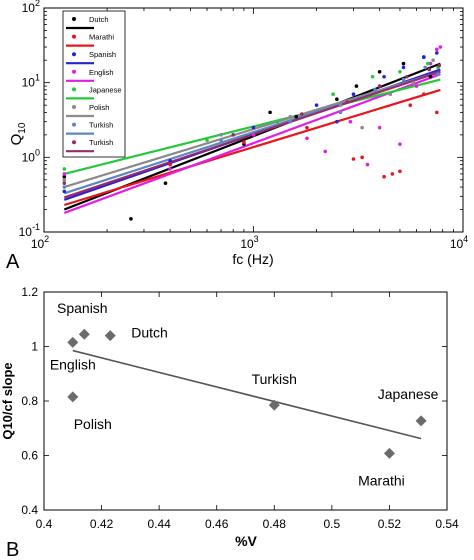 This screenshot has width=474, height=560. Describe the element at coordinates (73, 364) in the screenshot. I see `point-label: English` at that location.